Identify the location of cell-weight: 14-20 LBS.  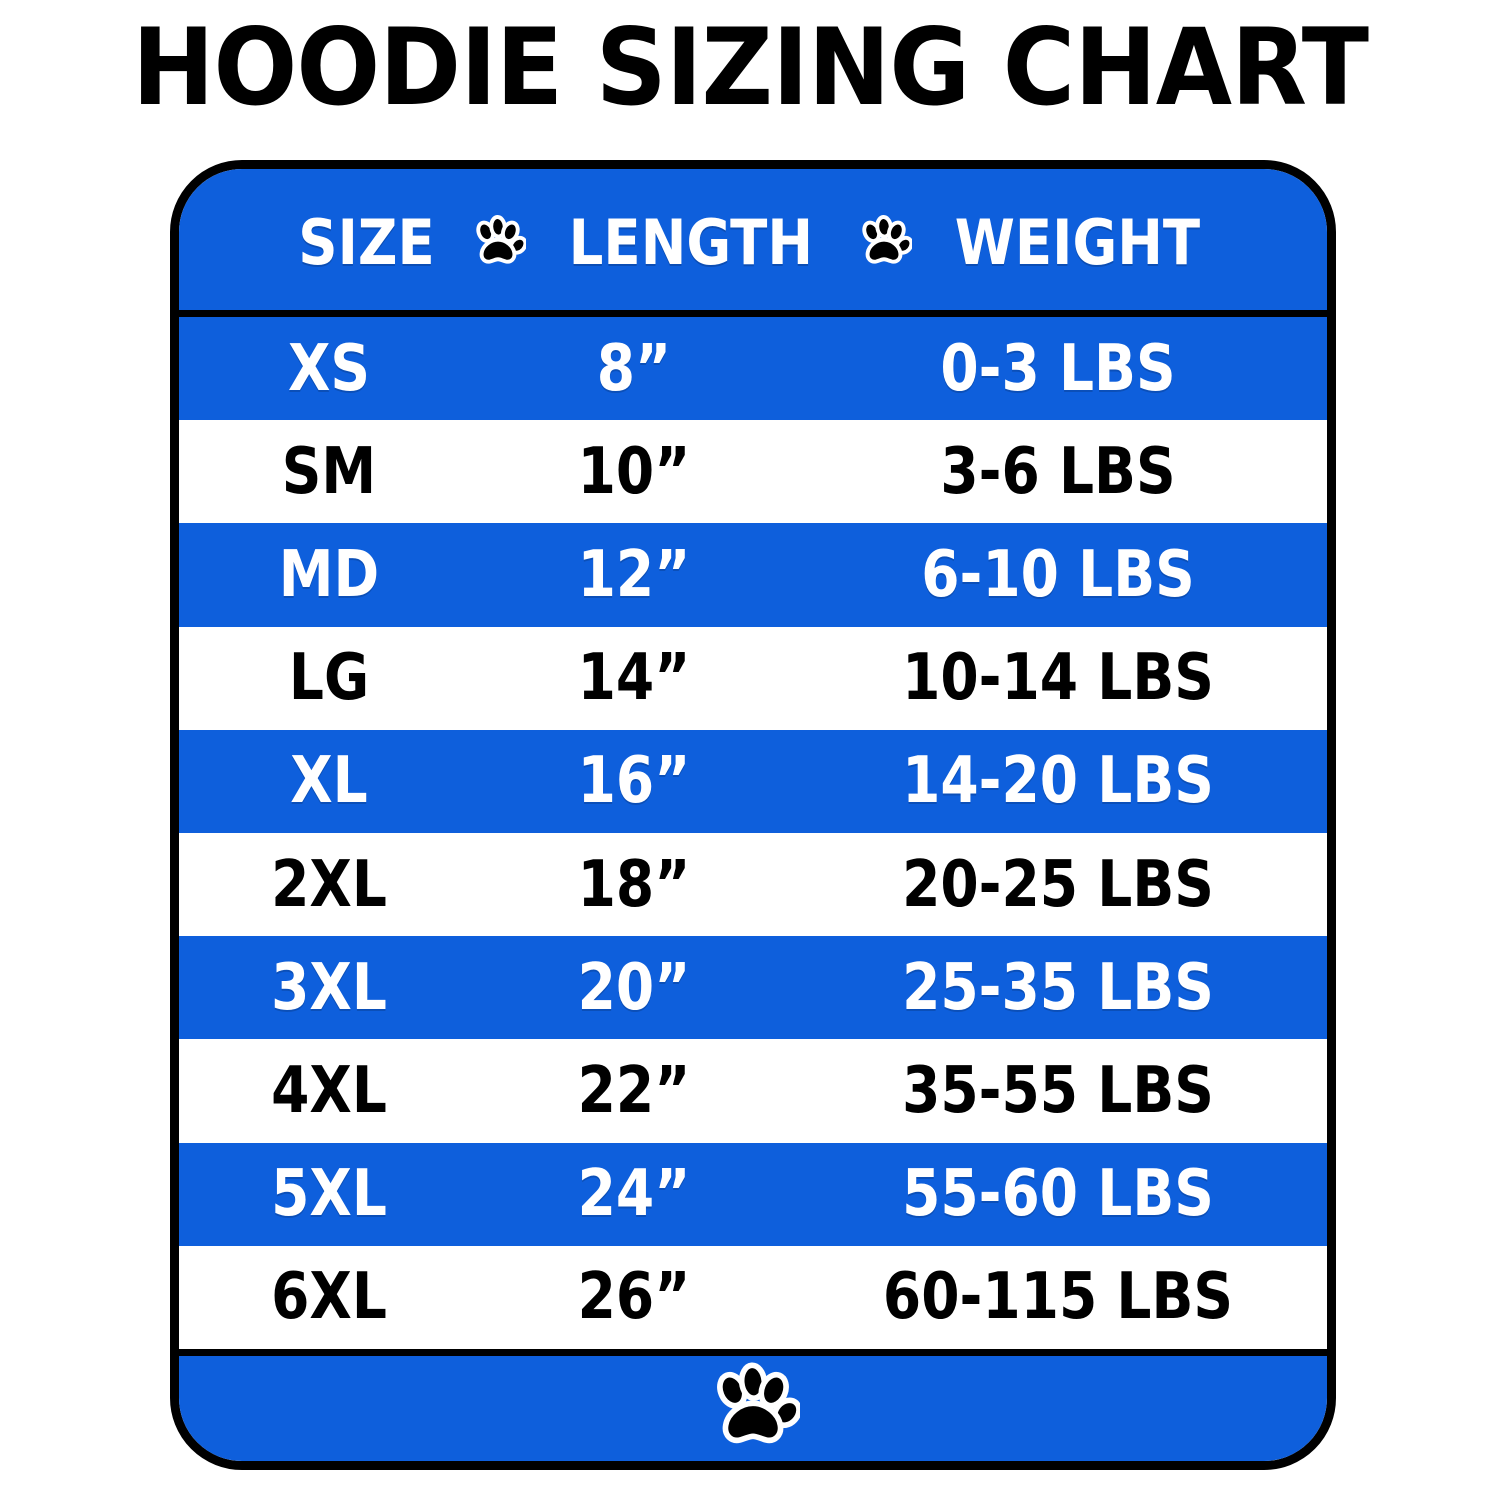
(1058, 781).